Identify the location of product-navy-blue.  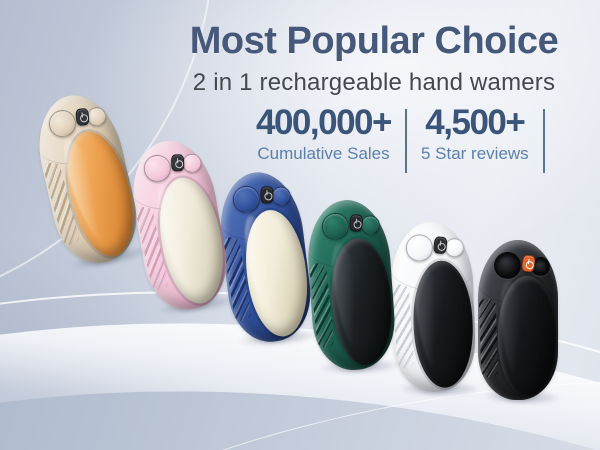
(267, 258).